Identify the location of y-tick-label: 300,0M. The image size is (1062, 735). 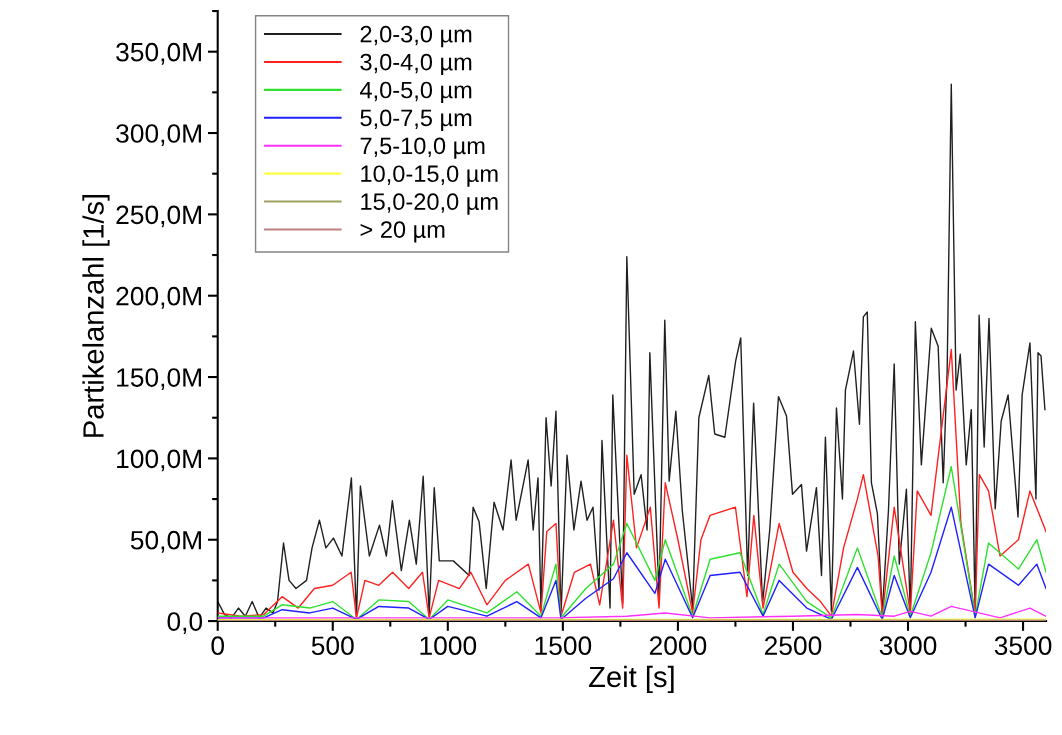
(158, 135).